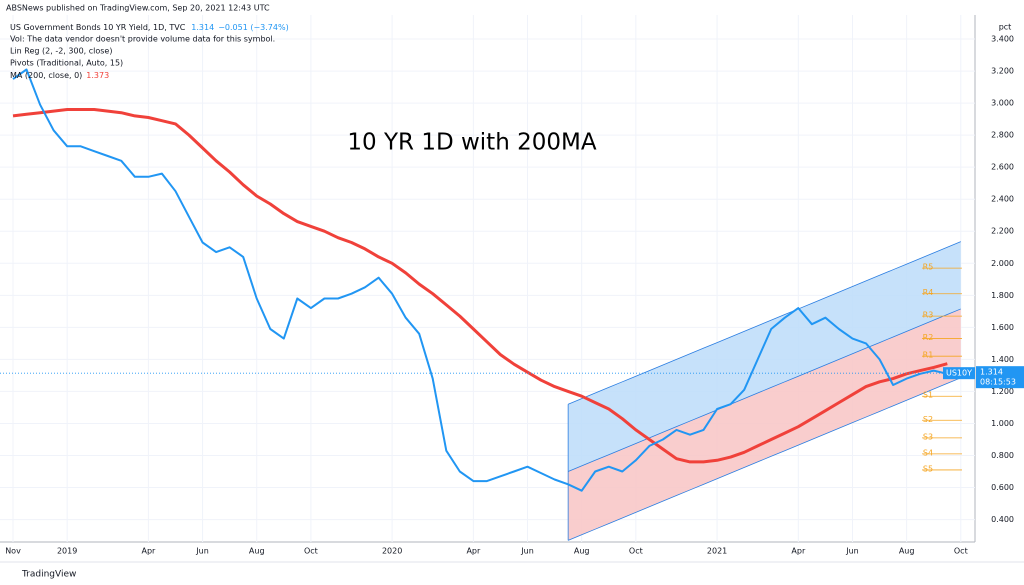 Image resolution: width=1024 pixels, height=585 pixels. What do you see at coordinates (97, 75) in the screenshot?
I see `legend-text: 1.373` at bounding box center [97, 75].